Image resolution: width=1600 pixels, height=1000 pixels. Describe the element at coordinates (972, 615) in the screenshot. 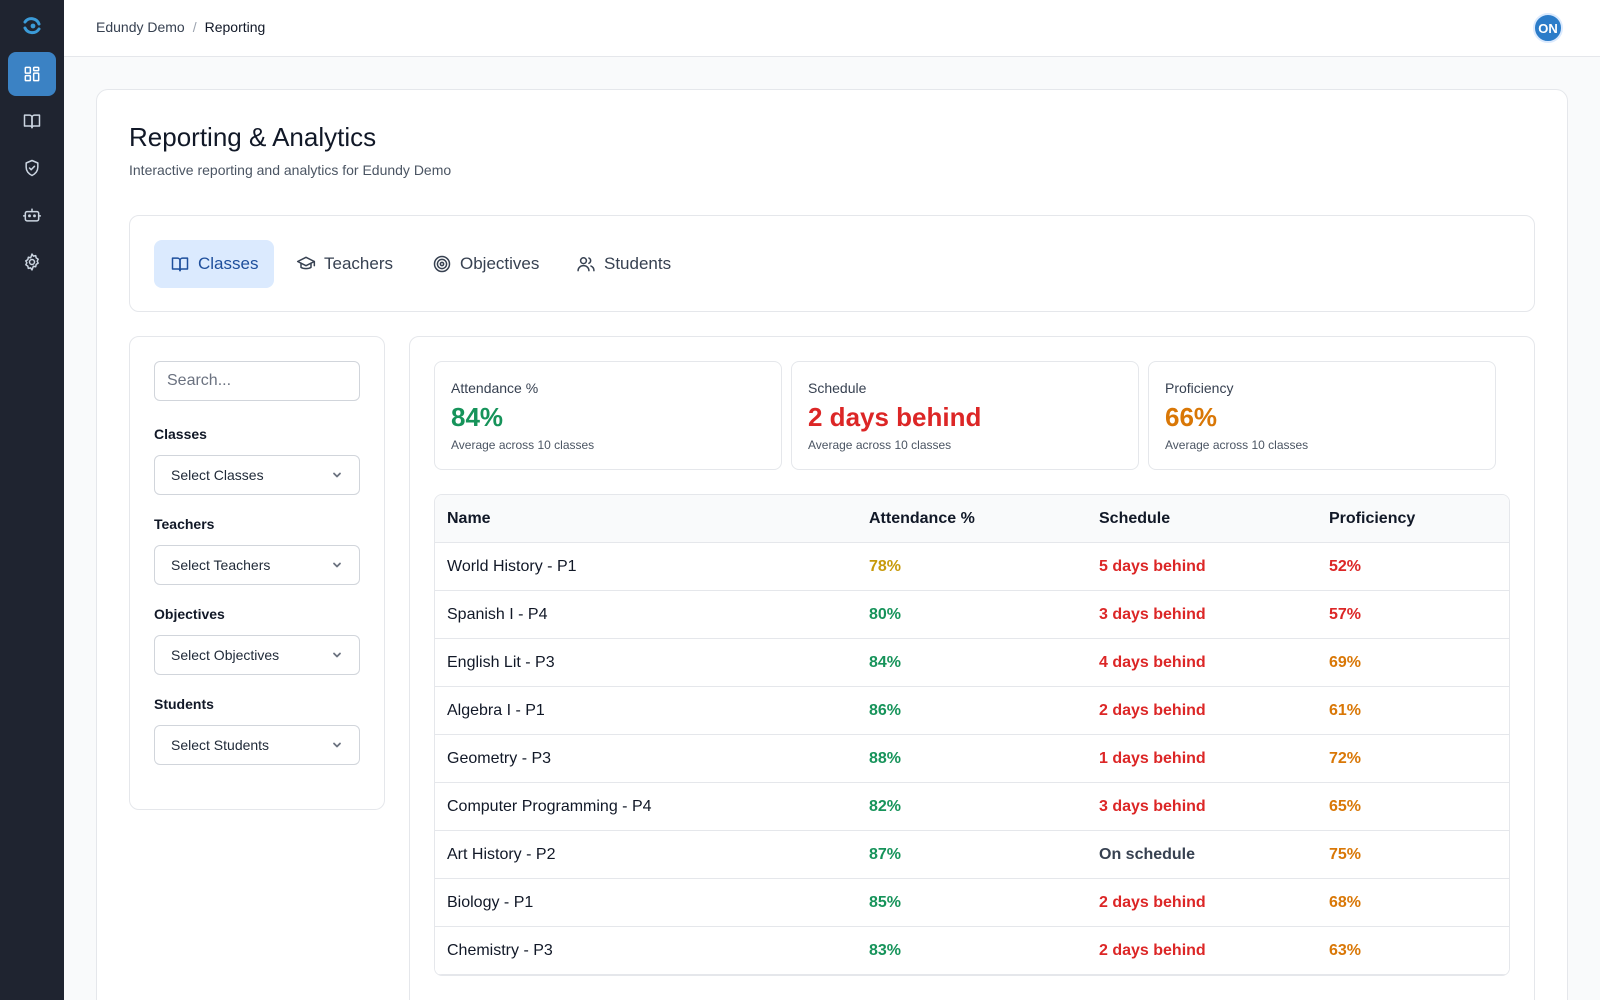

I see `table-row: Spanish I - P4 80% 3 days behind 57%` at that location.